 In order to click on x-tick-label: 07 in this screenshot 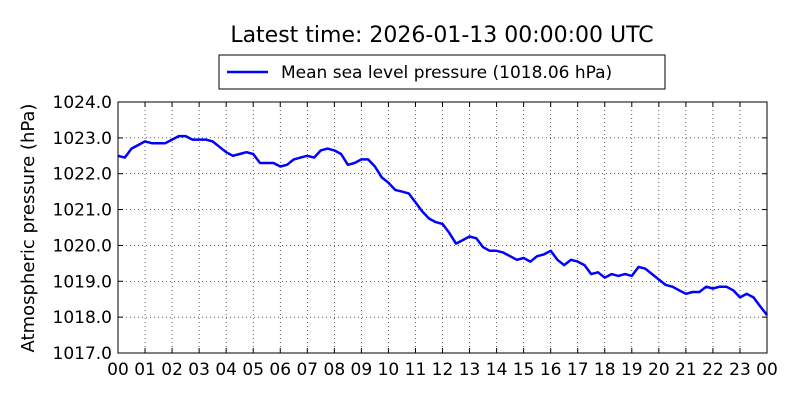, I will do `click(307, 370)`.